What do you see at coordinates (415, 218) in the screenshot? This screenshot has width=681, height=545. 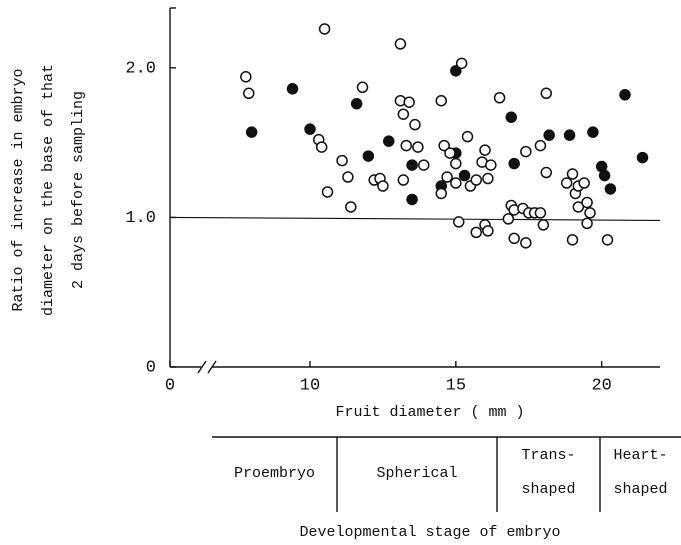 I see `reference-line` at bounding box center [415, 218].